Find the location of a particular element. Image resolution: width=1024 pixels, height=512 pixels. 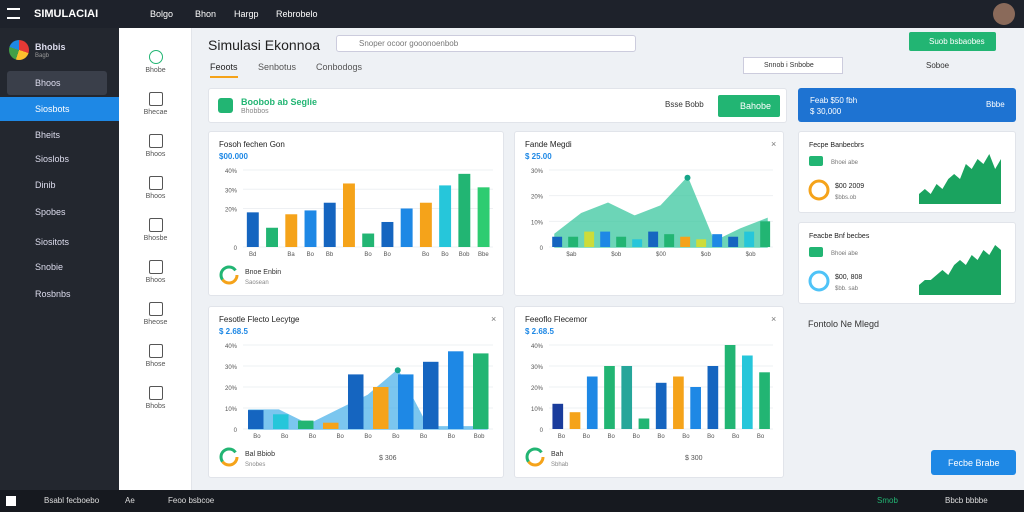

fab-button: Fecbe Brabe is located at coordinates (973, 462).